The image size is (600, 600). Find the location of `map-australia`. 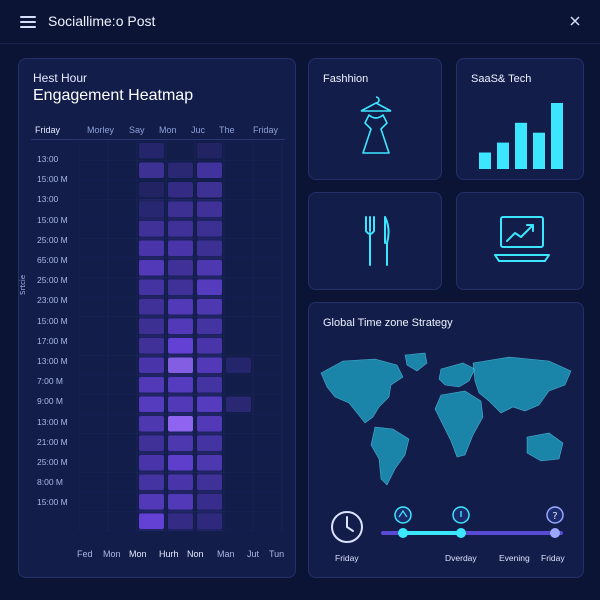

map-australia is located at coordinates (545, 447).